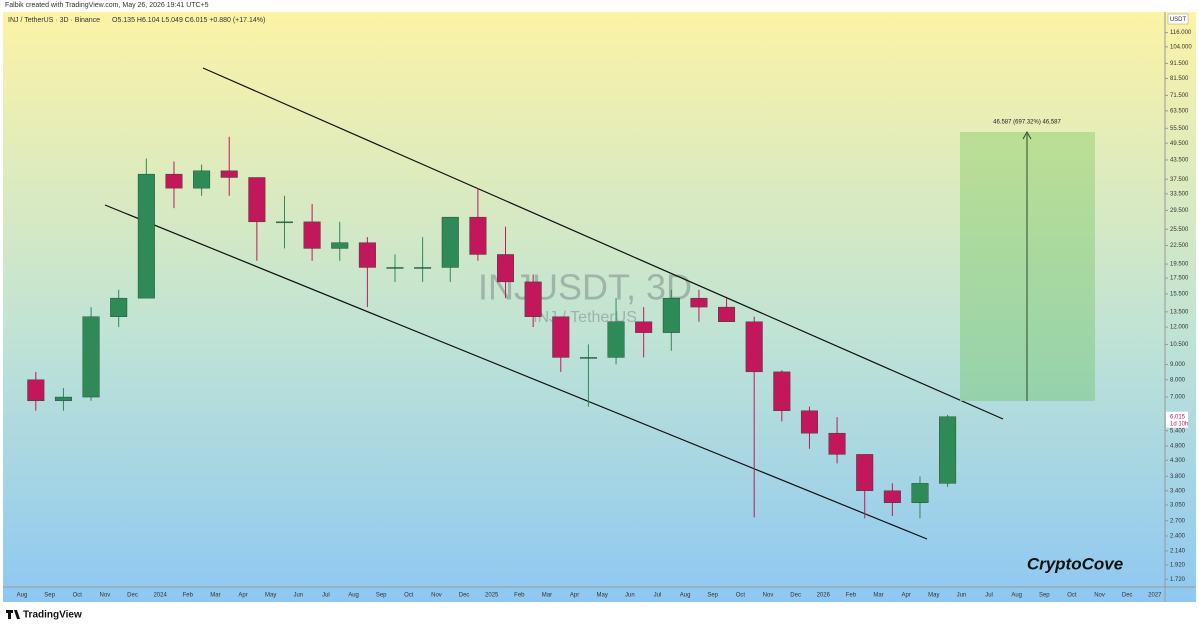 The height and width of the screenshot is (629, 1199). I want to click on y-tick-label: 2.140, so click(1178, 551).